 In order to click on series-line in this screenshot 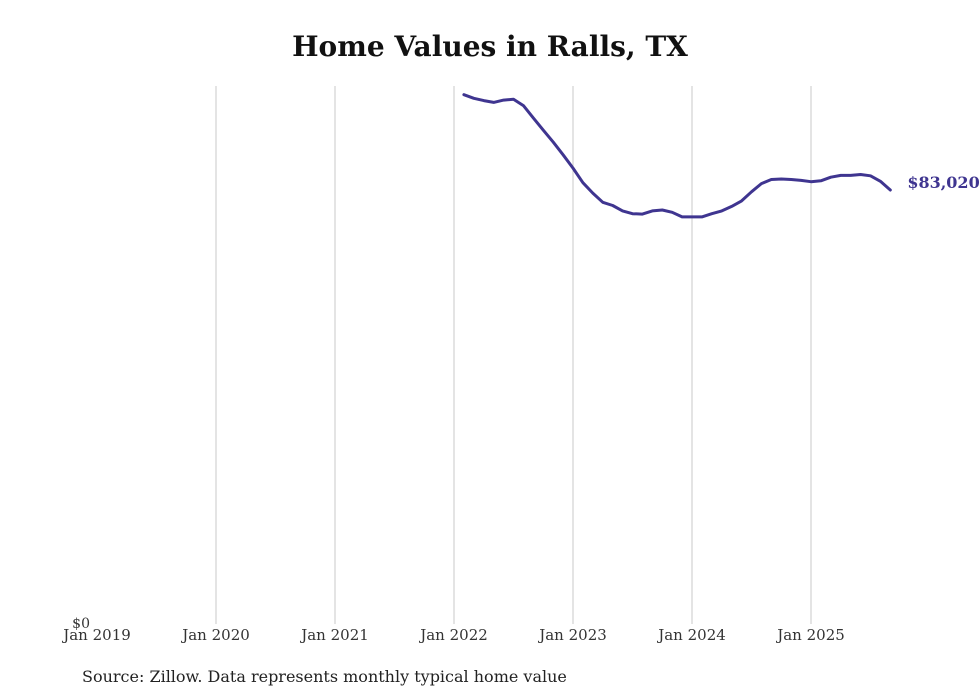, I will do `click(677, 156)`.